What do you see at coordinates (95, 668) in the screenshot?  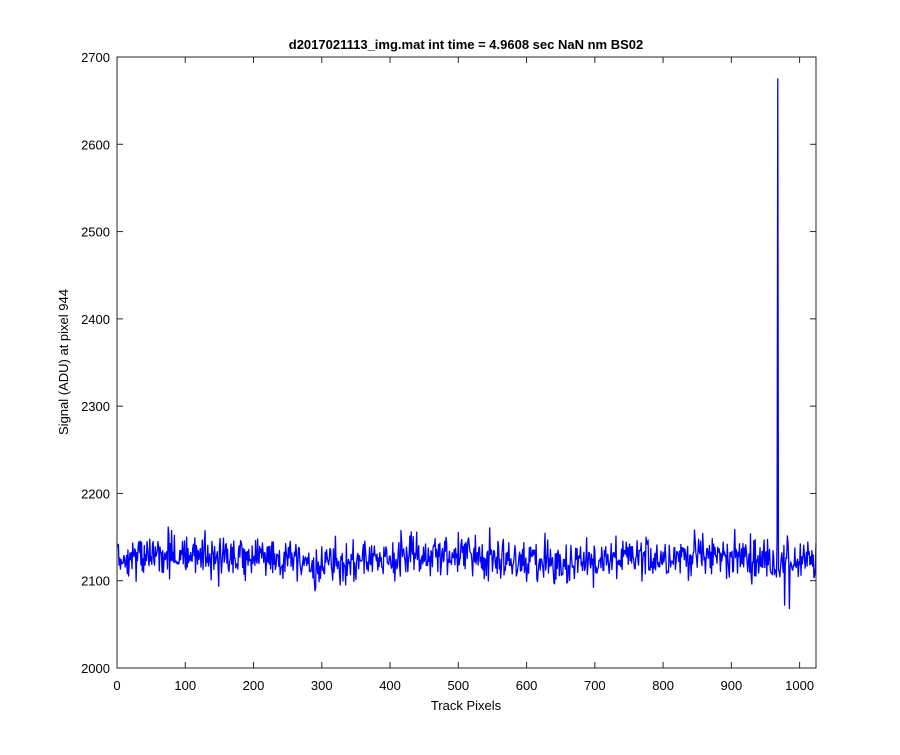 I see `y-tick-label: 2000` at bounding box center [95, 668].